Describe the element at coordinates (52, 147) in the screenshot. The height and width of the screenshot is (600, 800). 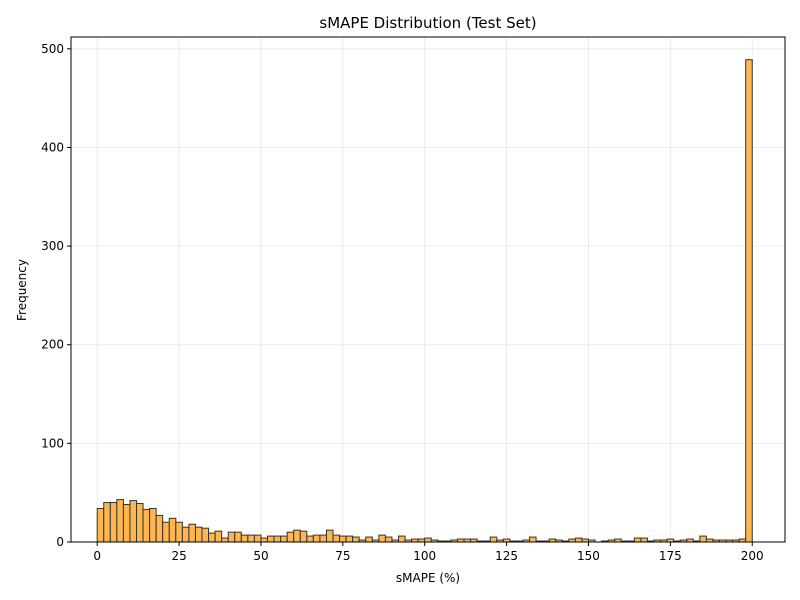
I see `y-tick-label: 400` at that location.